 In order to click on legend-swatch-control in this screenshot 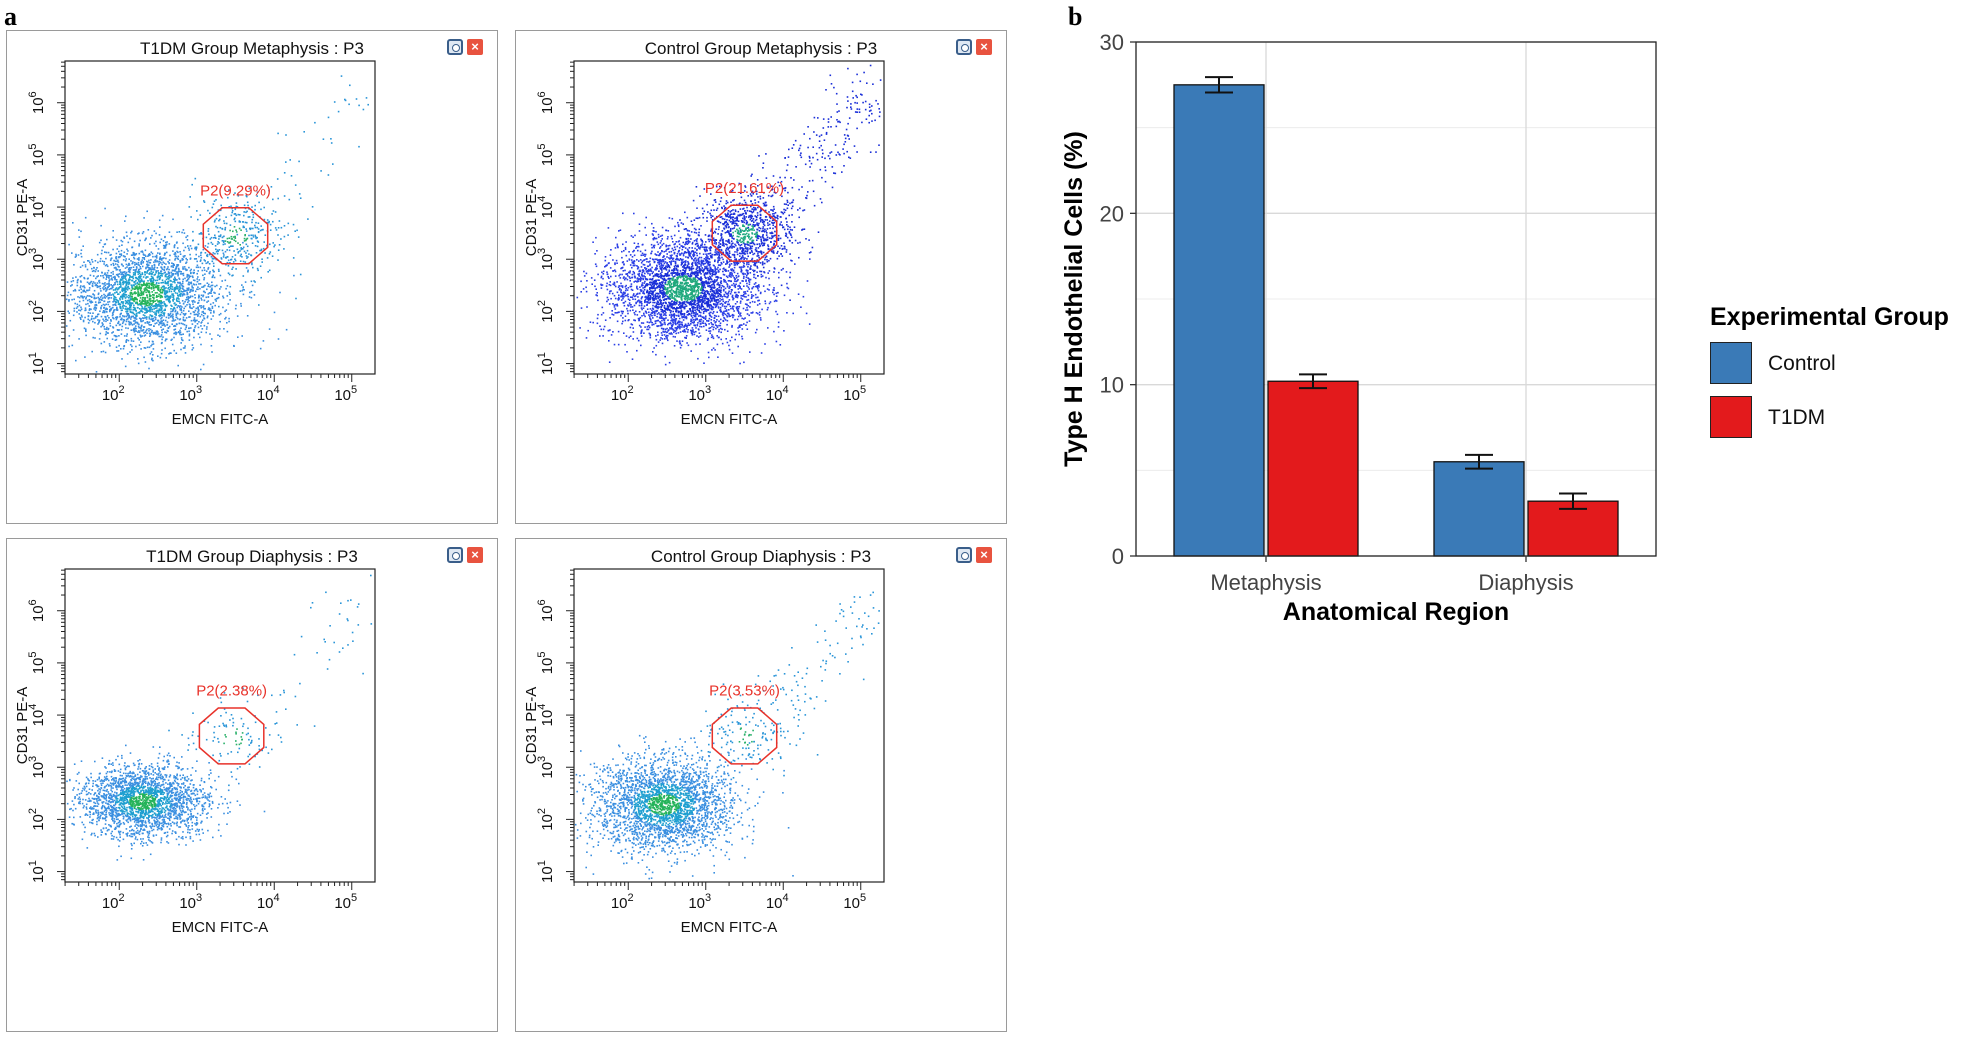, I will do `click(1731, 363)`.